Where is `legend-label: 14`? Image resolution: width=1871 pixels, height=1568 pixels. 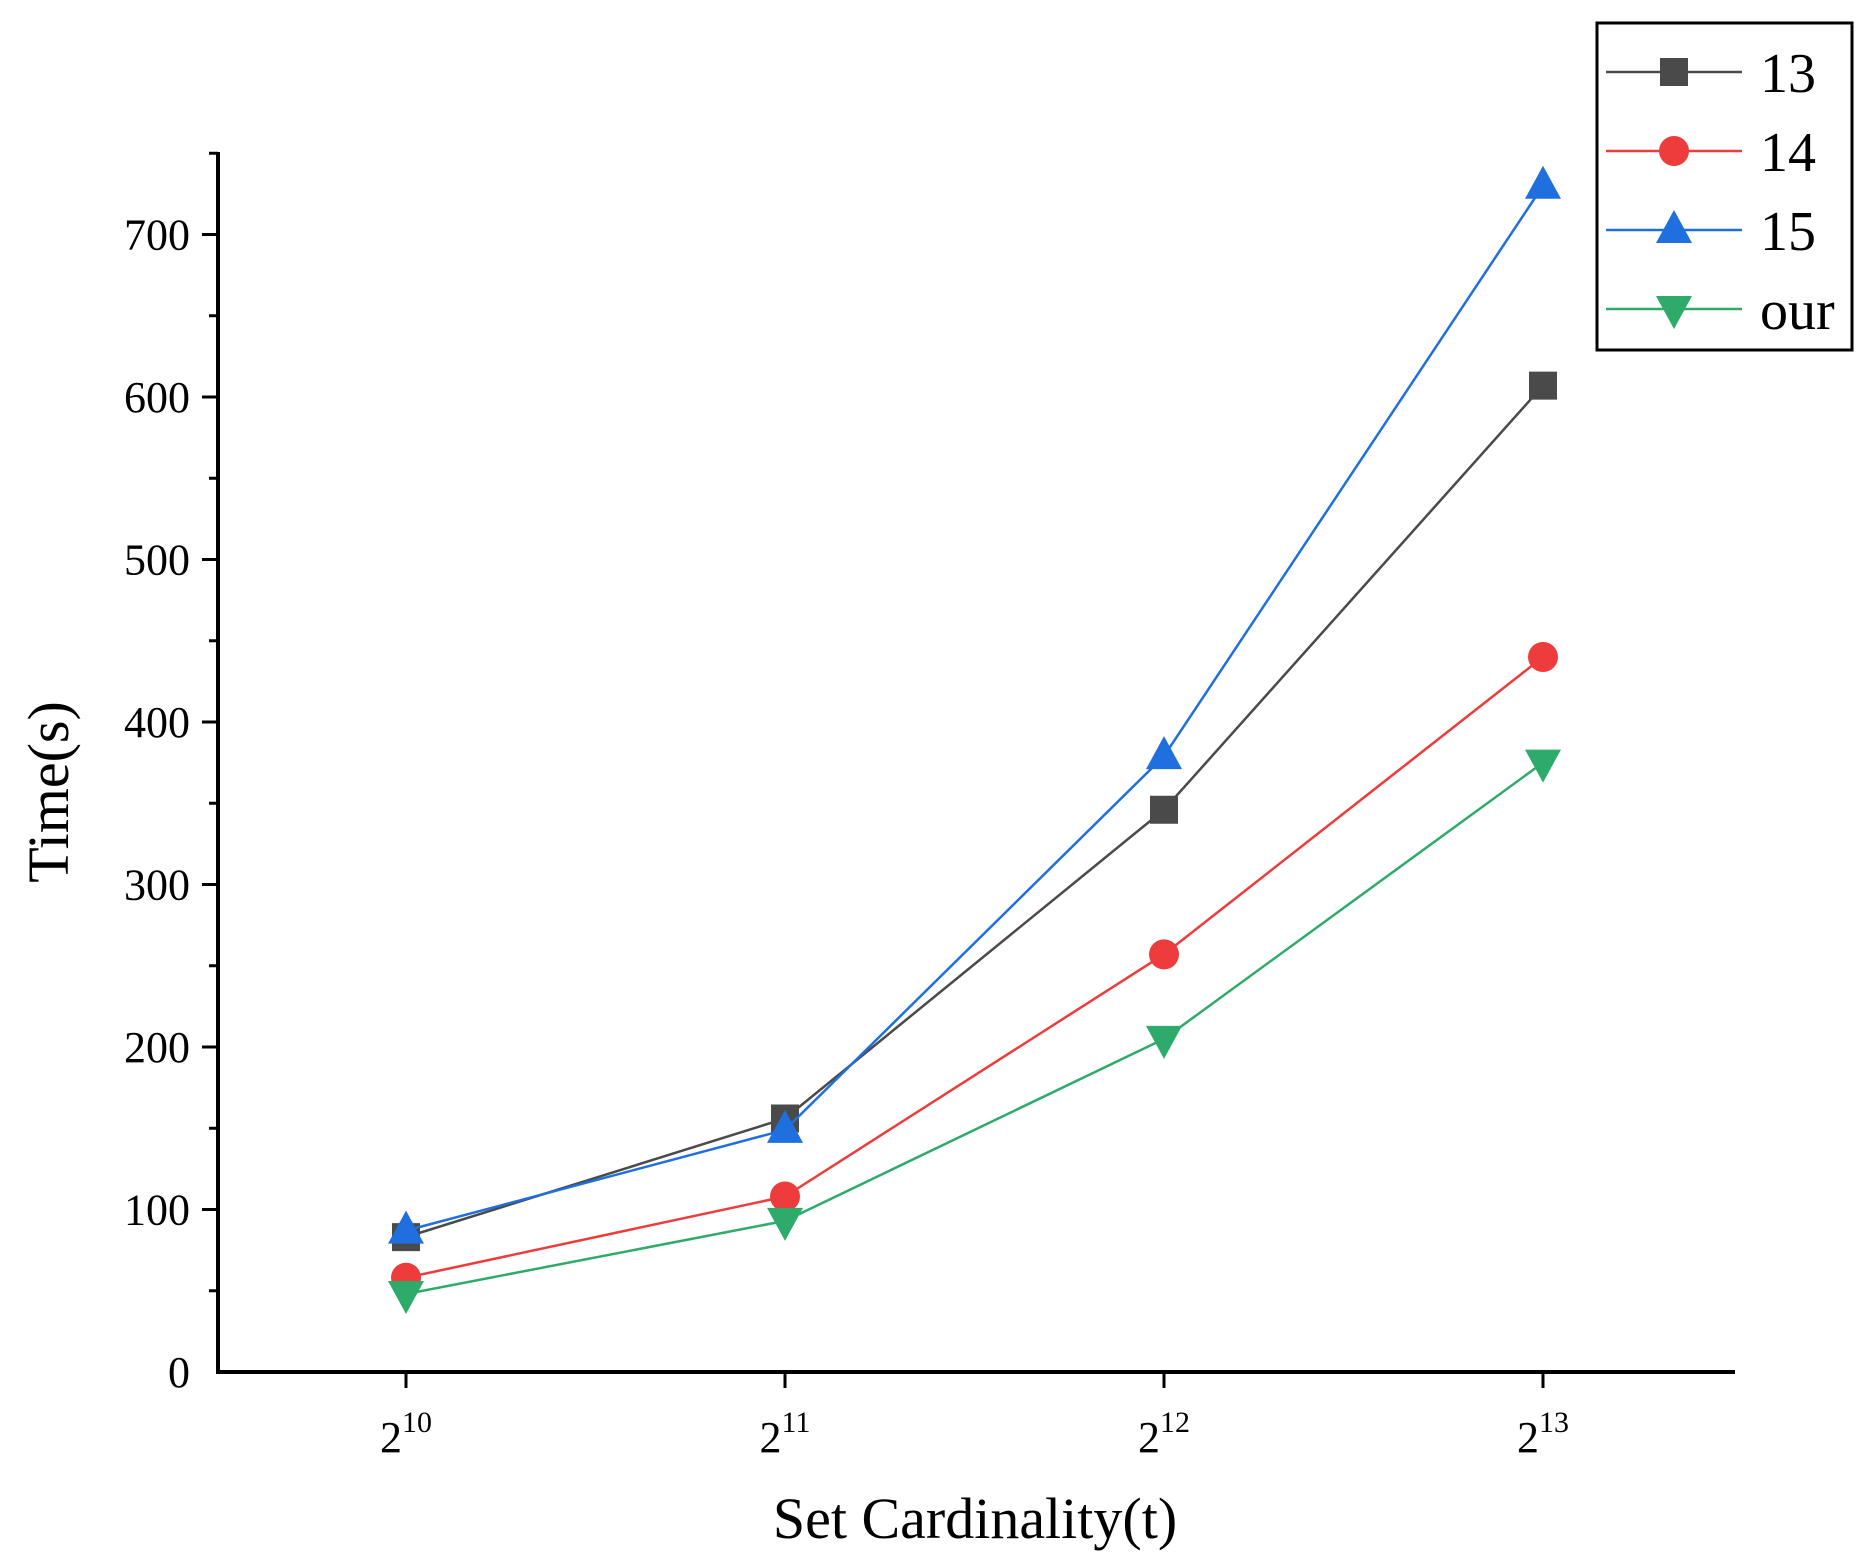 legend-label: 14 is located at coordinates (1788, 153).